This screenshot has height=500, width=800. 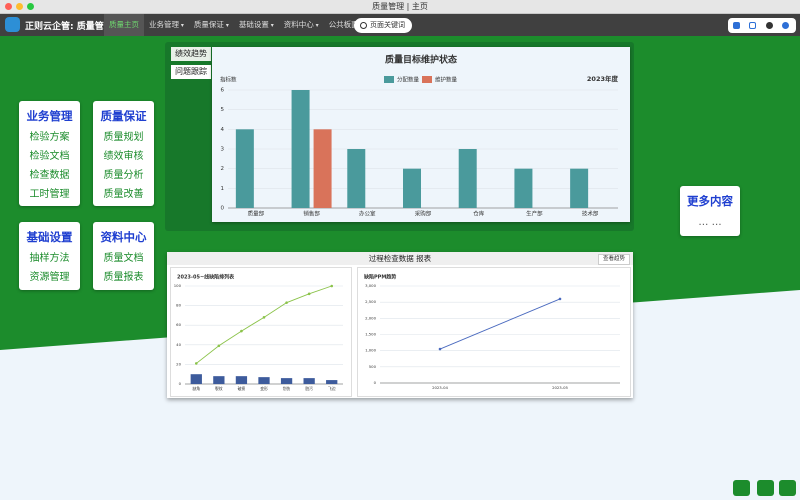 I want to click on menu-card: 基础设置 抽样方法 资源管理, so click(x=49, y=256).